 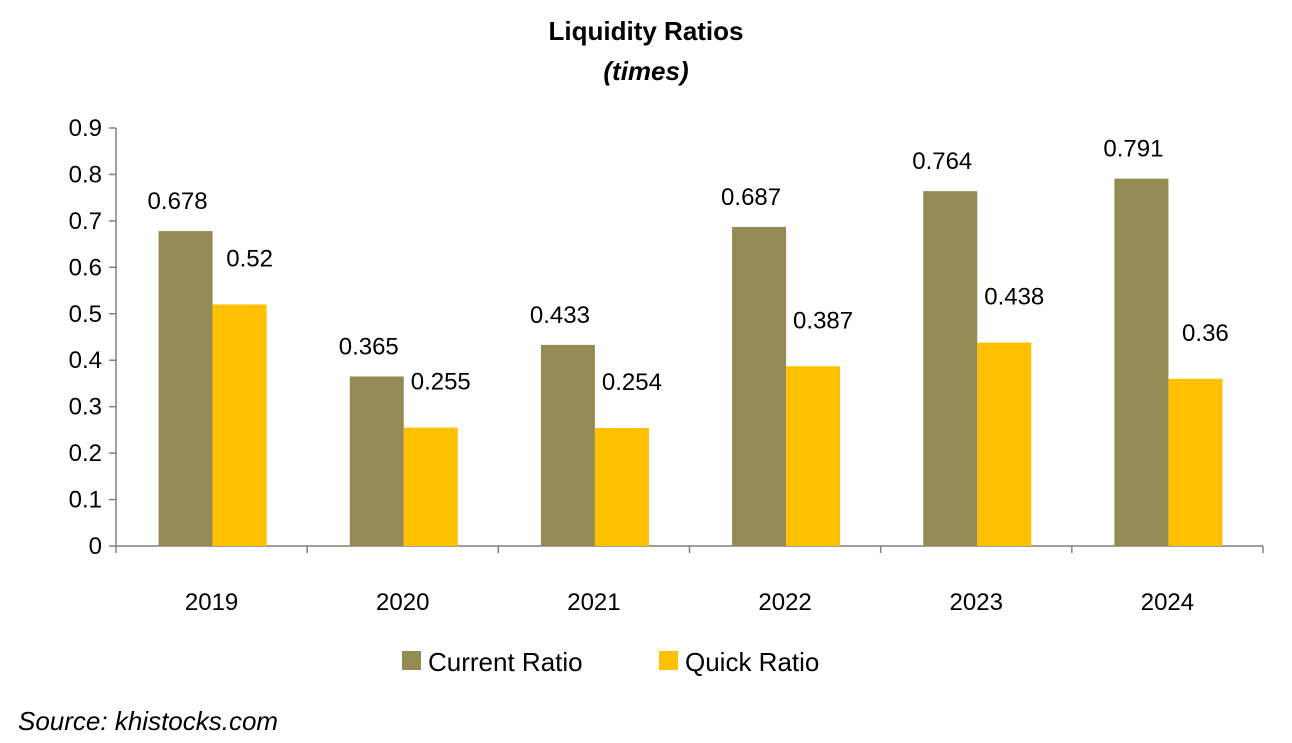 What do you see at coordinates (610, 662) in the screenshot?
I see `legend: Current Ratio Quick Ratio` at bounding box center [610, 662].